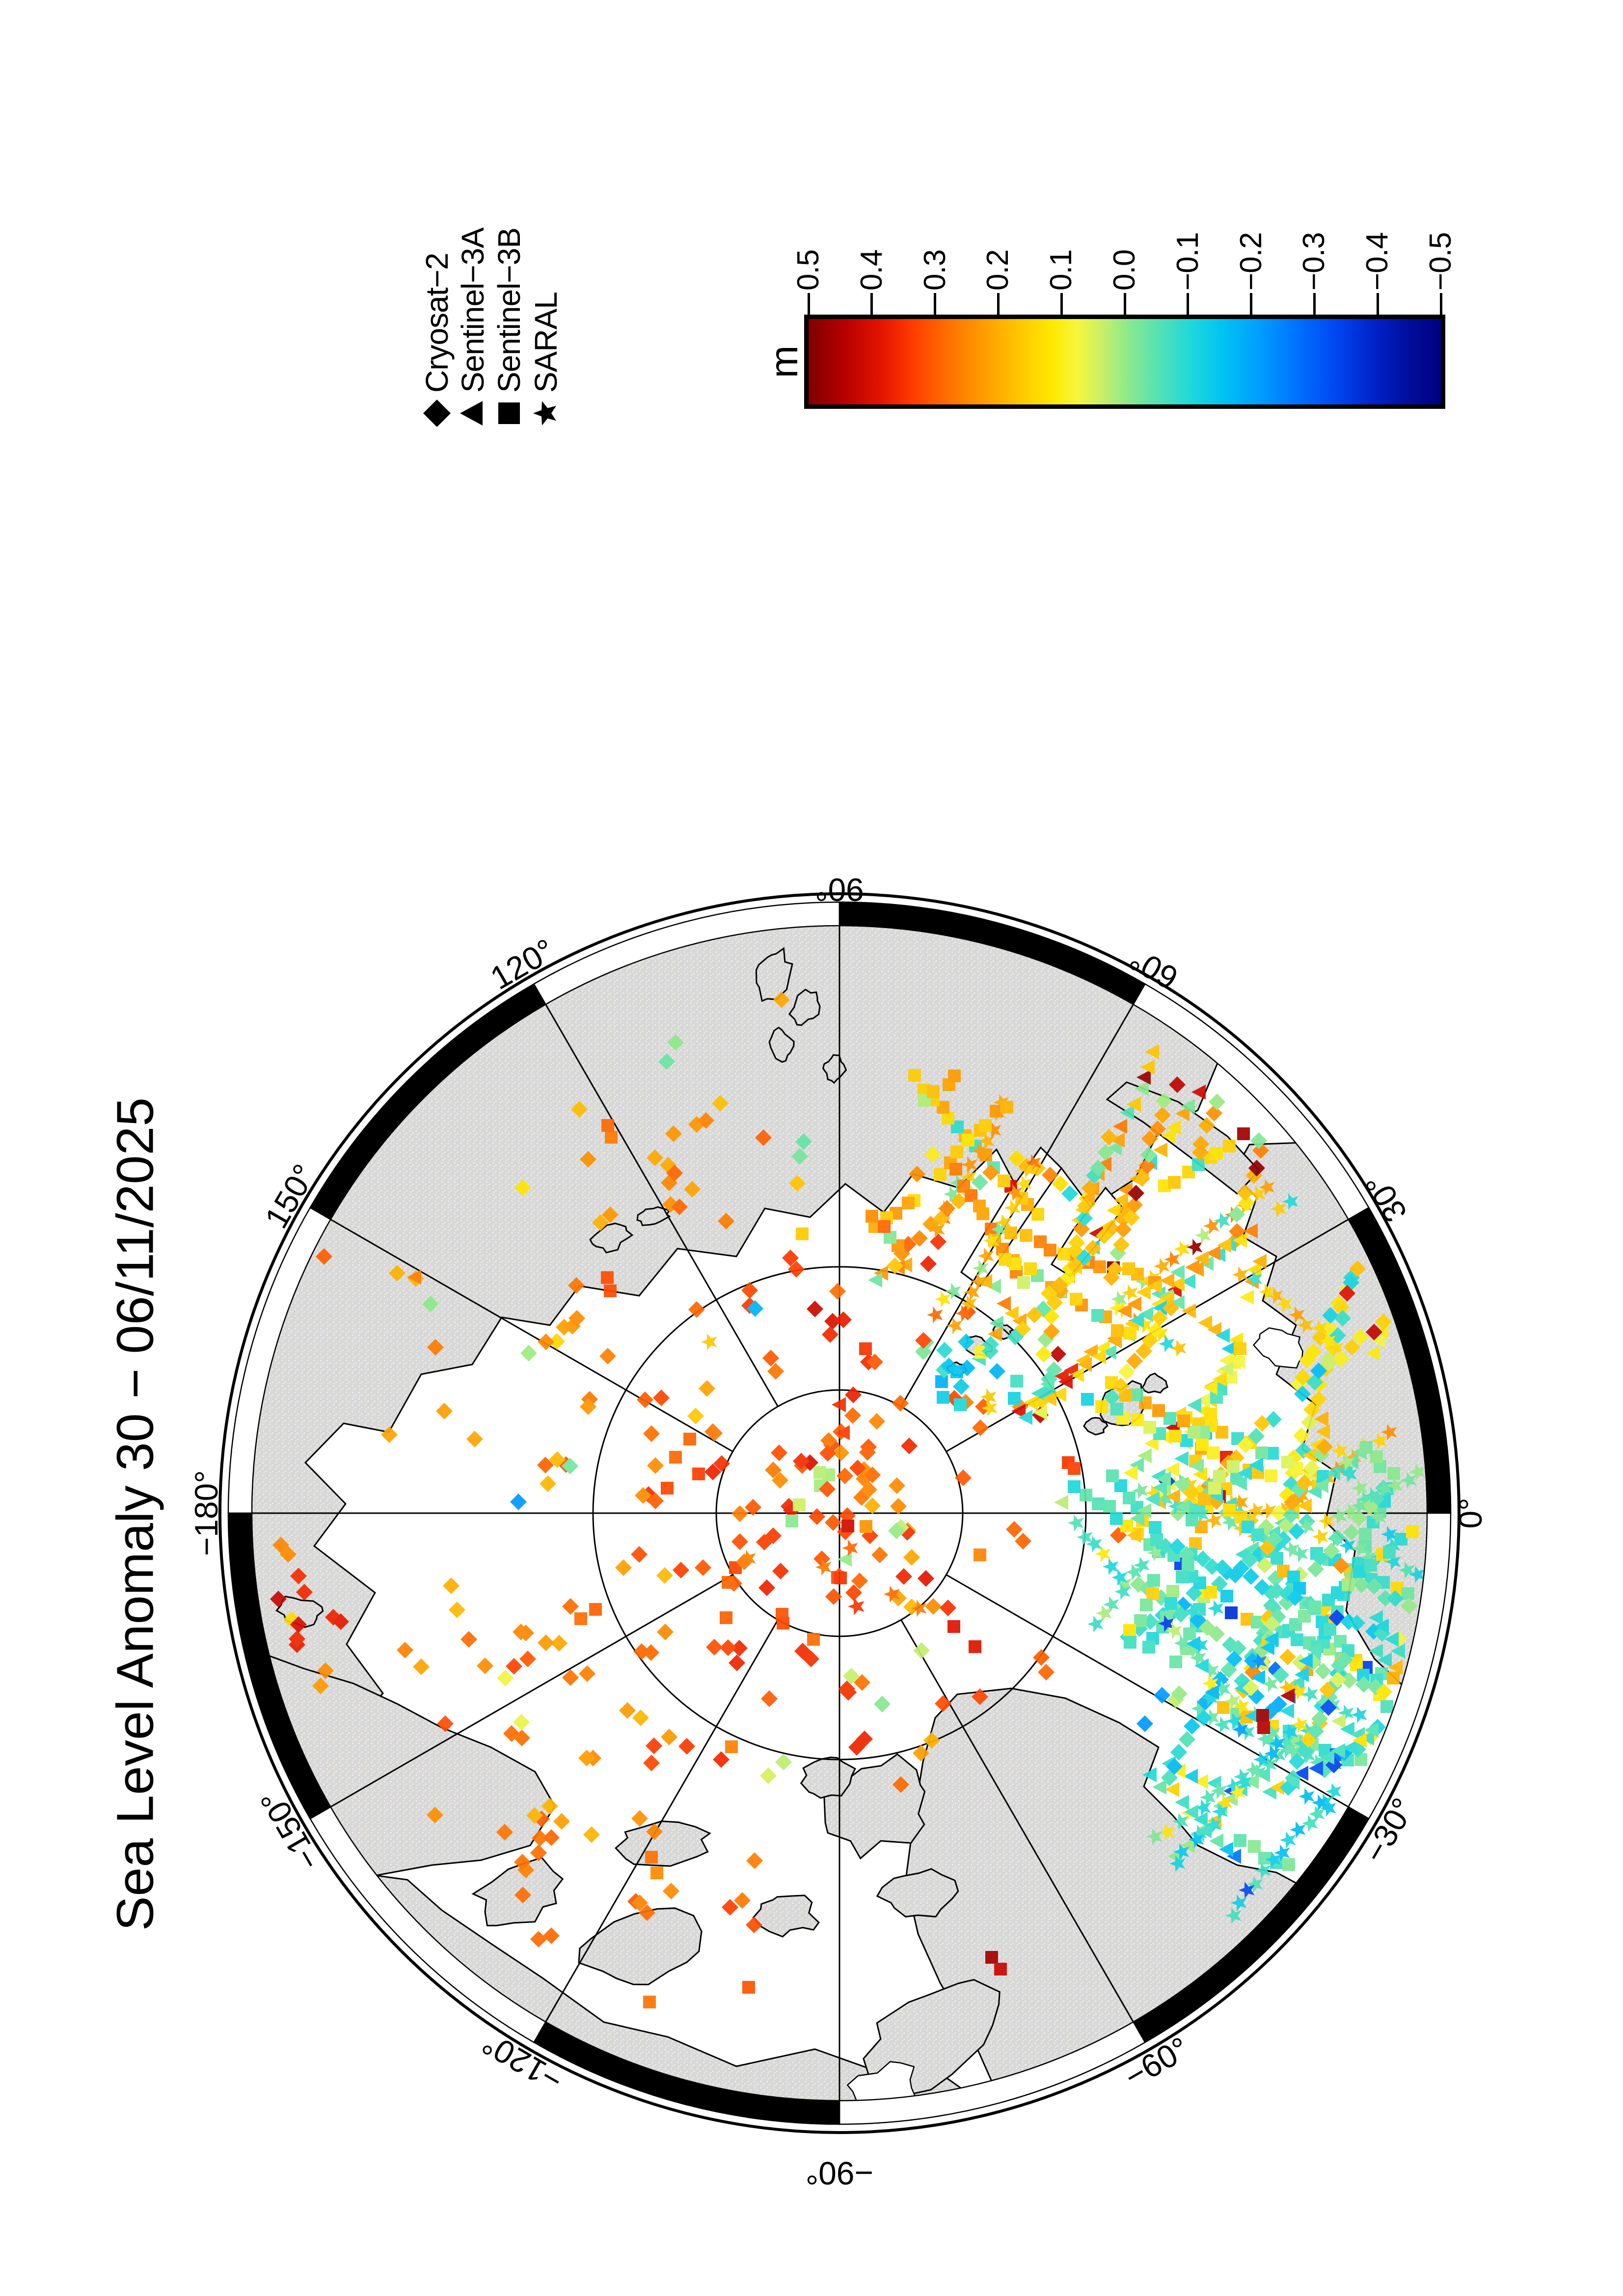 Image resolution: width=1623 pixels, height=2296 pixels. Describe the element at coordinates (917, 1893) in the screenshot. I see `island-devon` at that location.